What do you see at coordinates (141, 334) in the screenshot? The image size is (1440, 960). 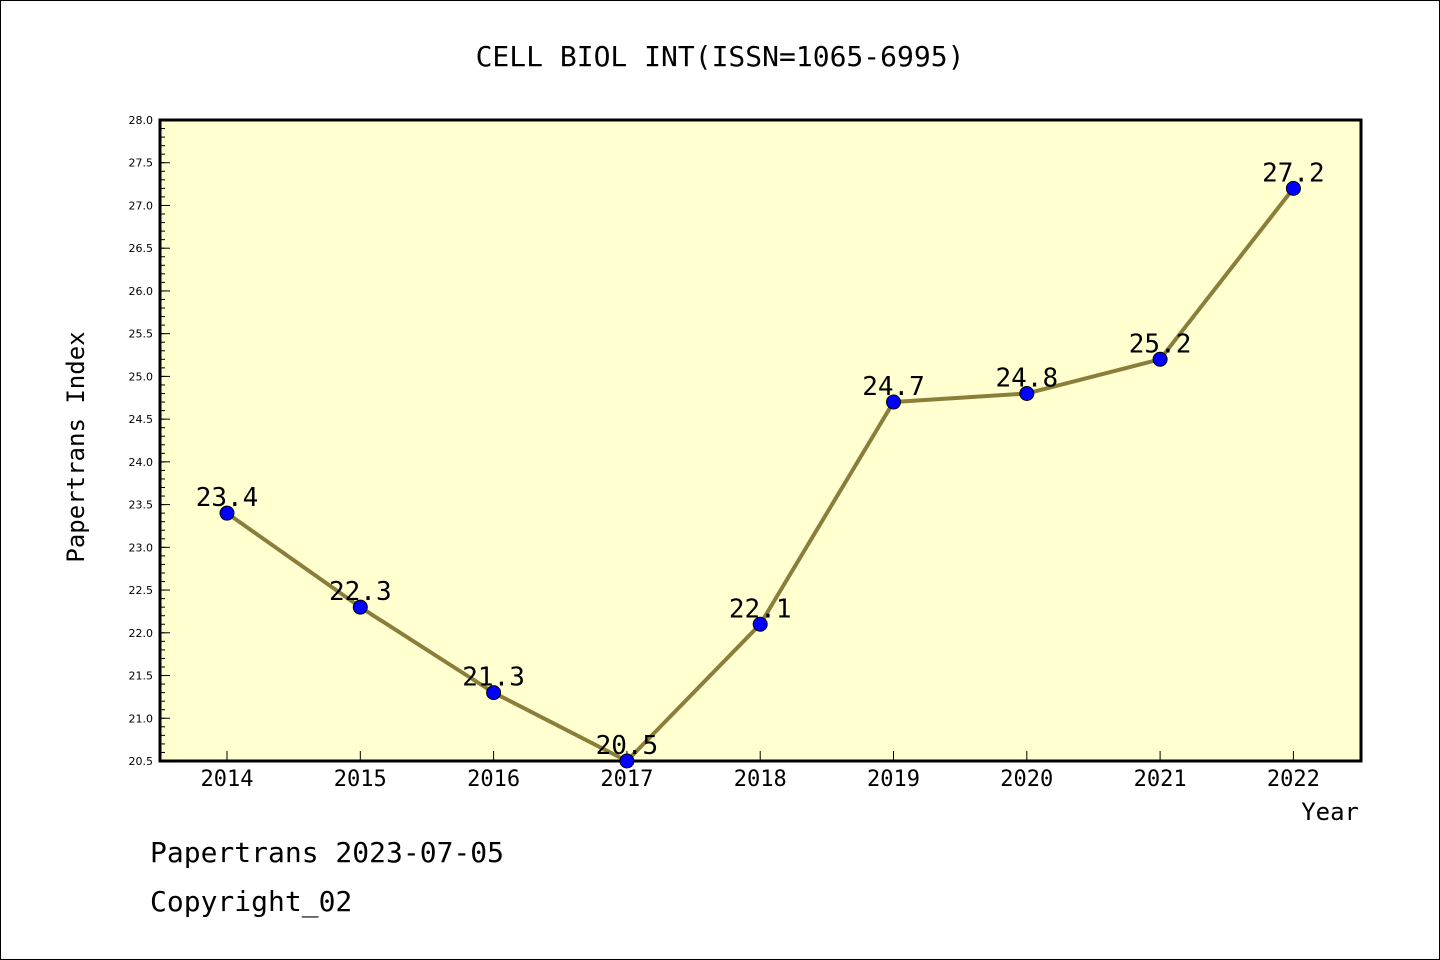 I see `y-tick-label: 25.5` at bounding box center [141, 334].